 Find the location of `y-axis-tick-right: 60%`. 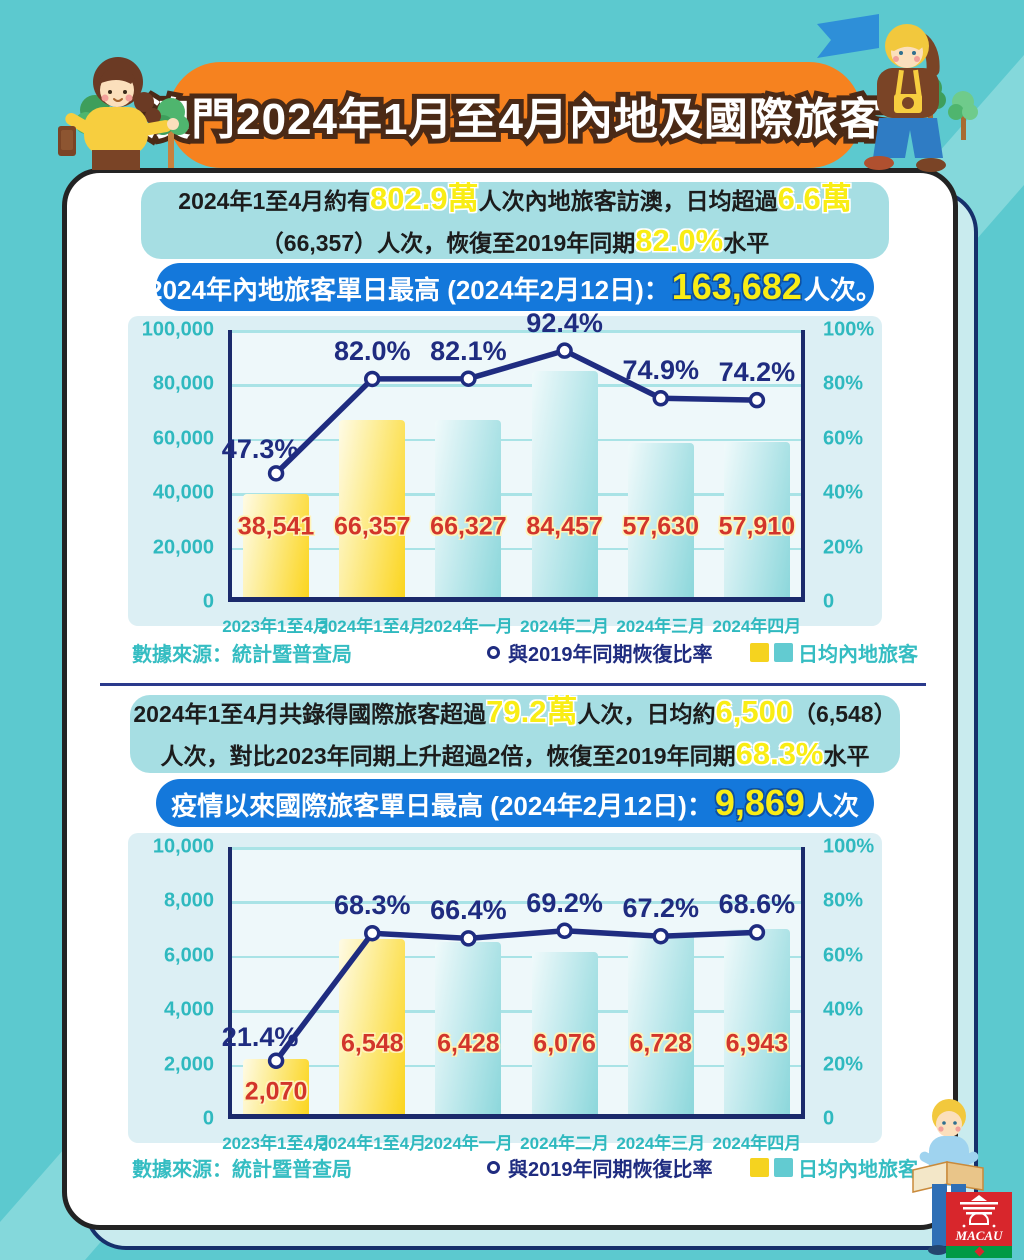

y-axis-tick-right: 60% is located at coordinates (843, 955).